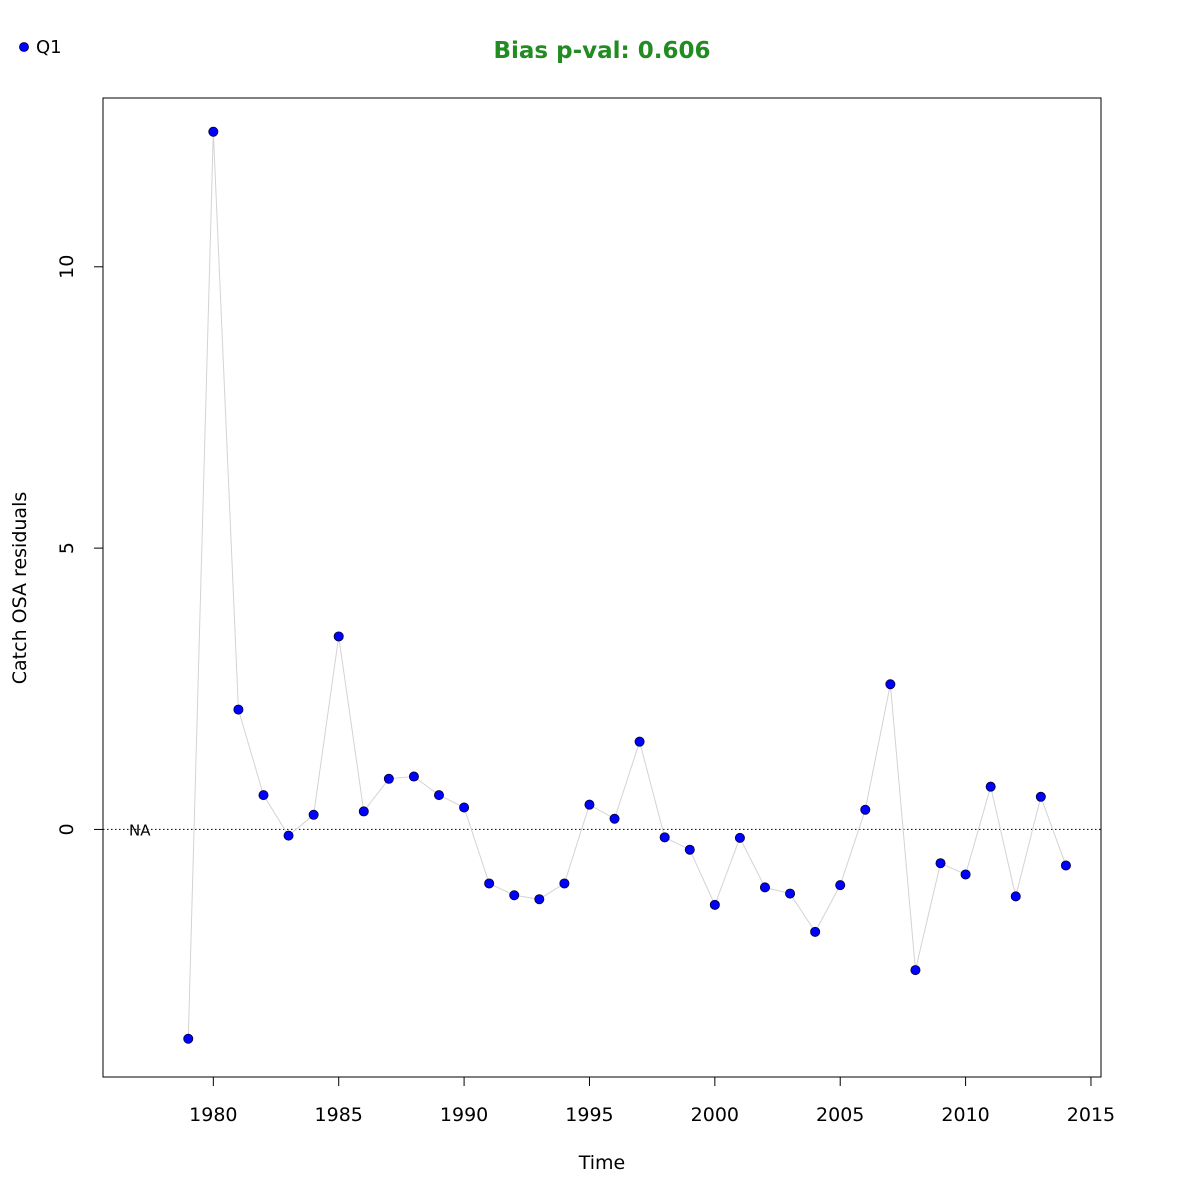  I want to click on x-tick-label: 1995, so click(589, 1115).